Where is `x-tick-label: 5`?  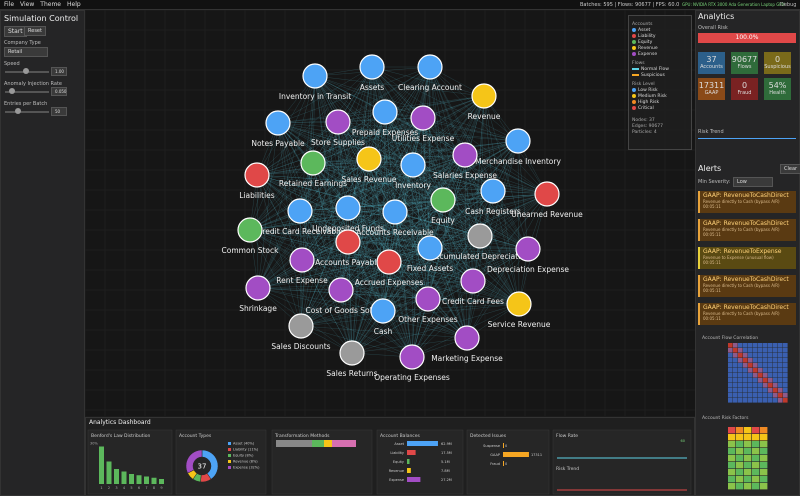
x-tick-label: 5 is located at coordinates (131, 488).